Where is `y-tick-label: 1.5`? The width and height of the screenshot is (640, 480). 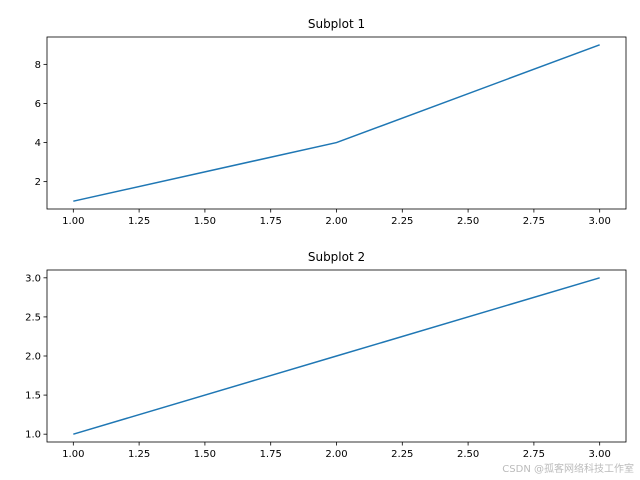
y-tick-label: 1.5 is located at coordinates (33, 396).